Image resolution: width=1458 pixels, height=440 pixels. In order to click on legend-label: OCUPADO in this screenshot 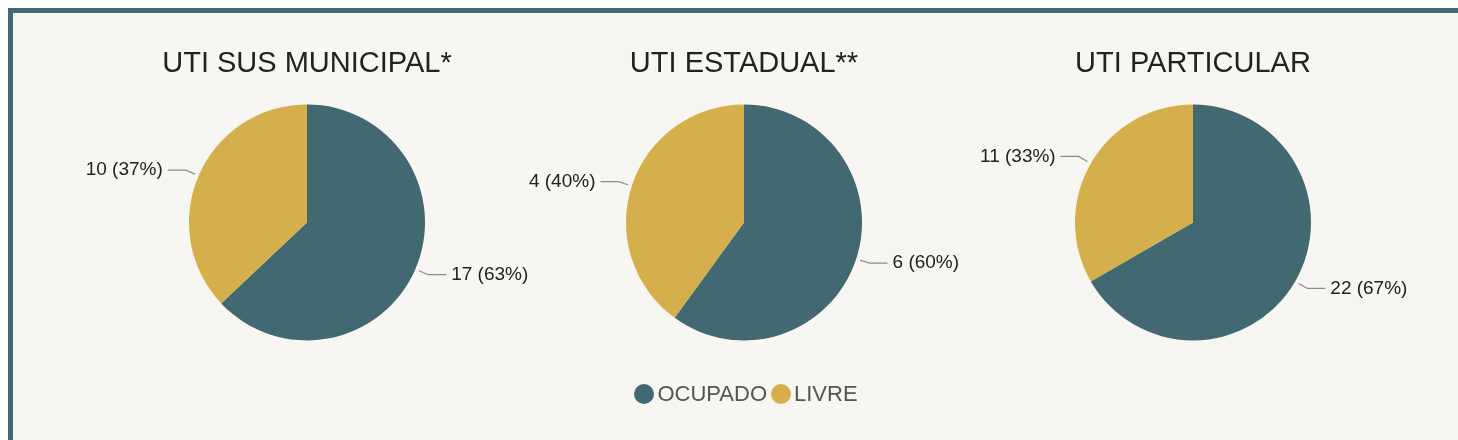, I will do `click(712, 393)`.